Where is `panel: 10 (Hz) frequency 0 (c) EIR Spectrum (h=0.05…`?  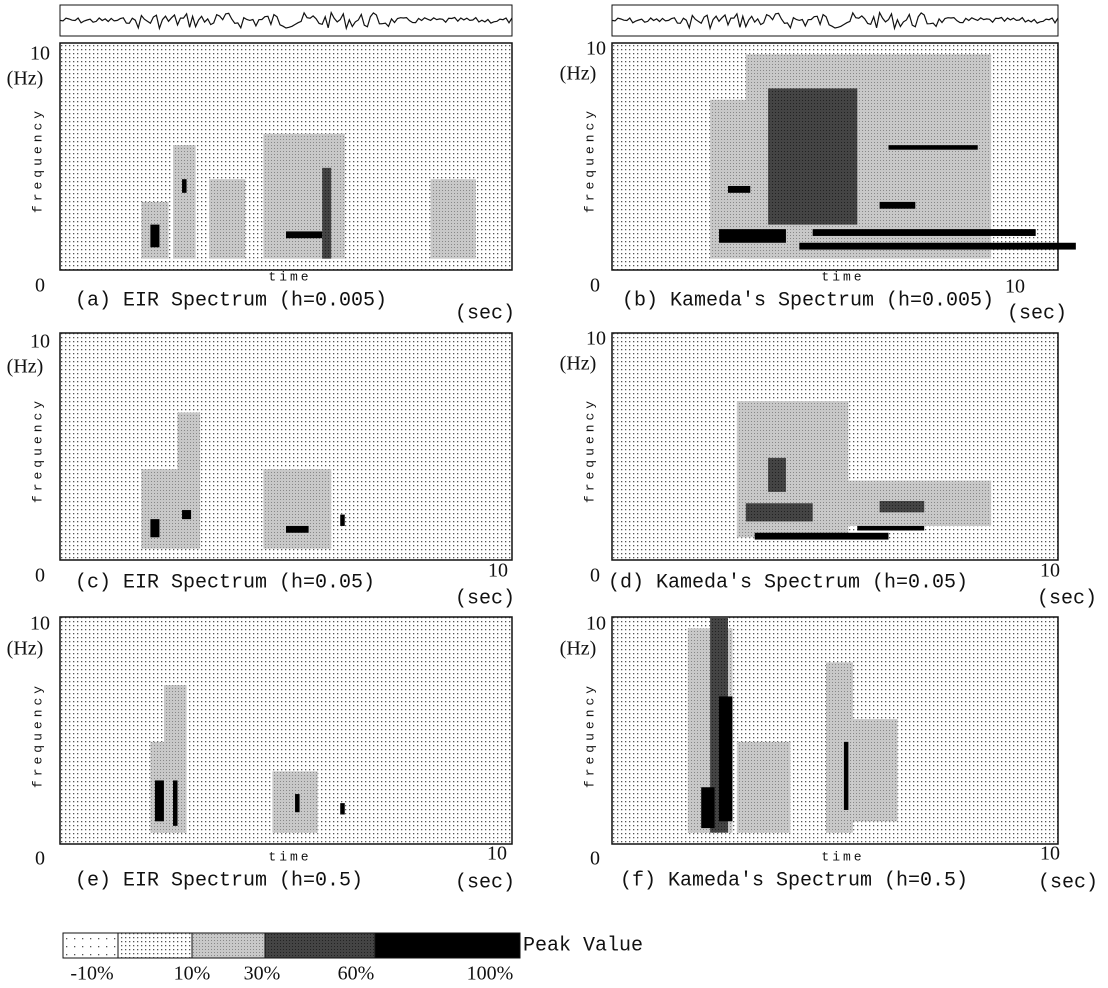
panel: 10 (Hz) frequency 0 (c) EIR Spectrum (h=0.05… is located at coordinates (261, 471).